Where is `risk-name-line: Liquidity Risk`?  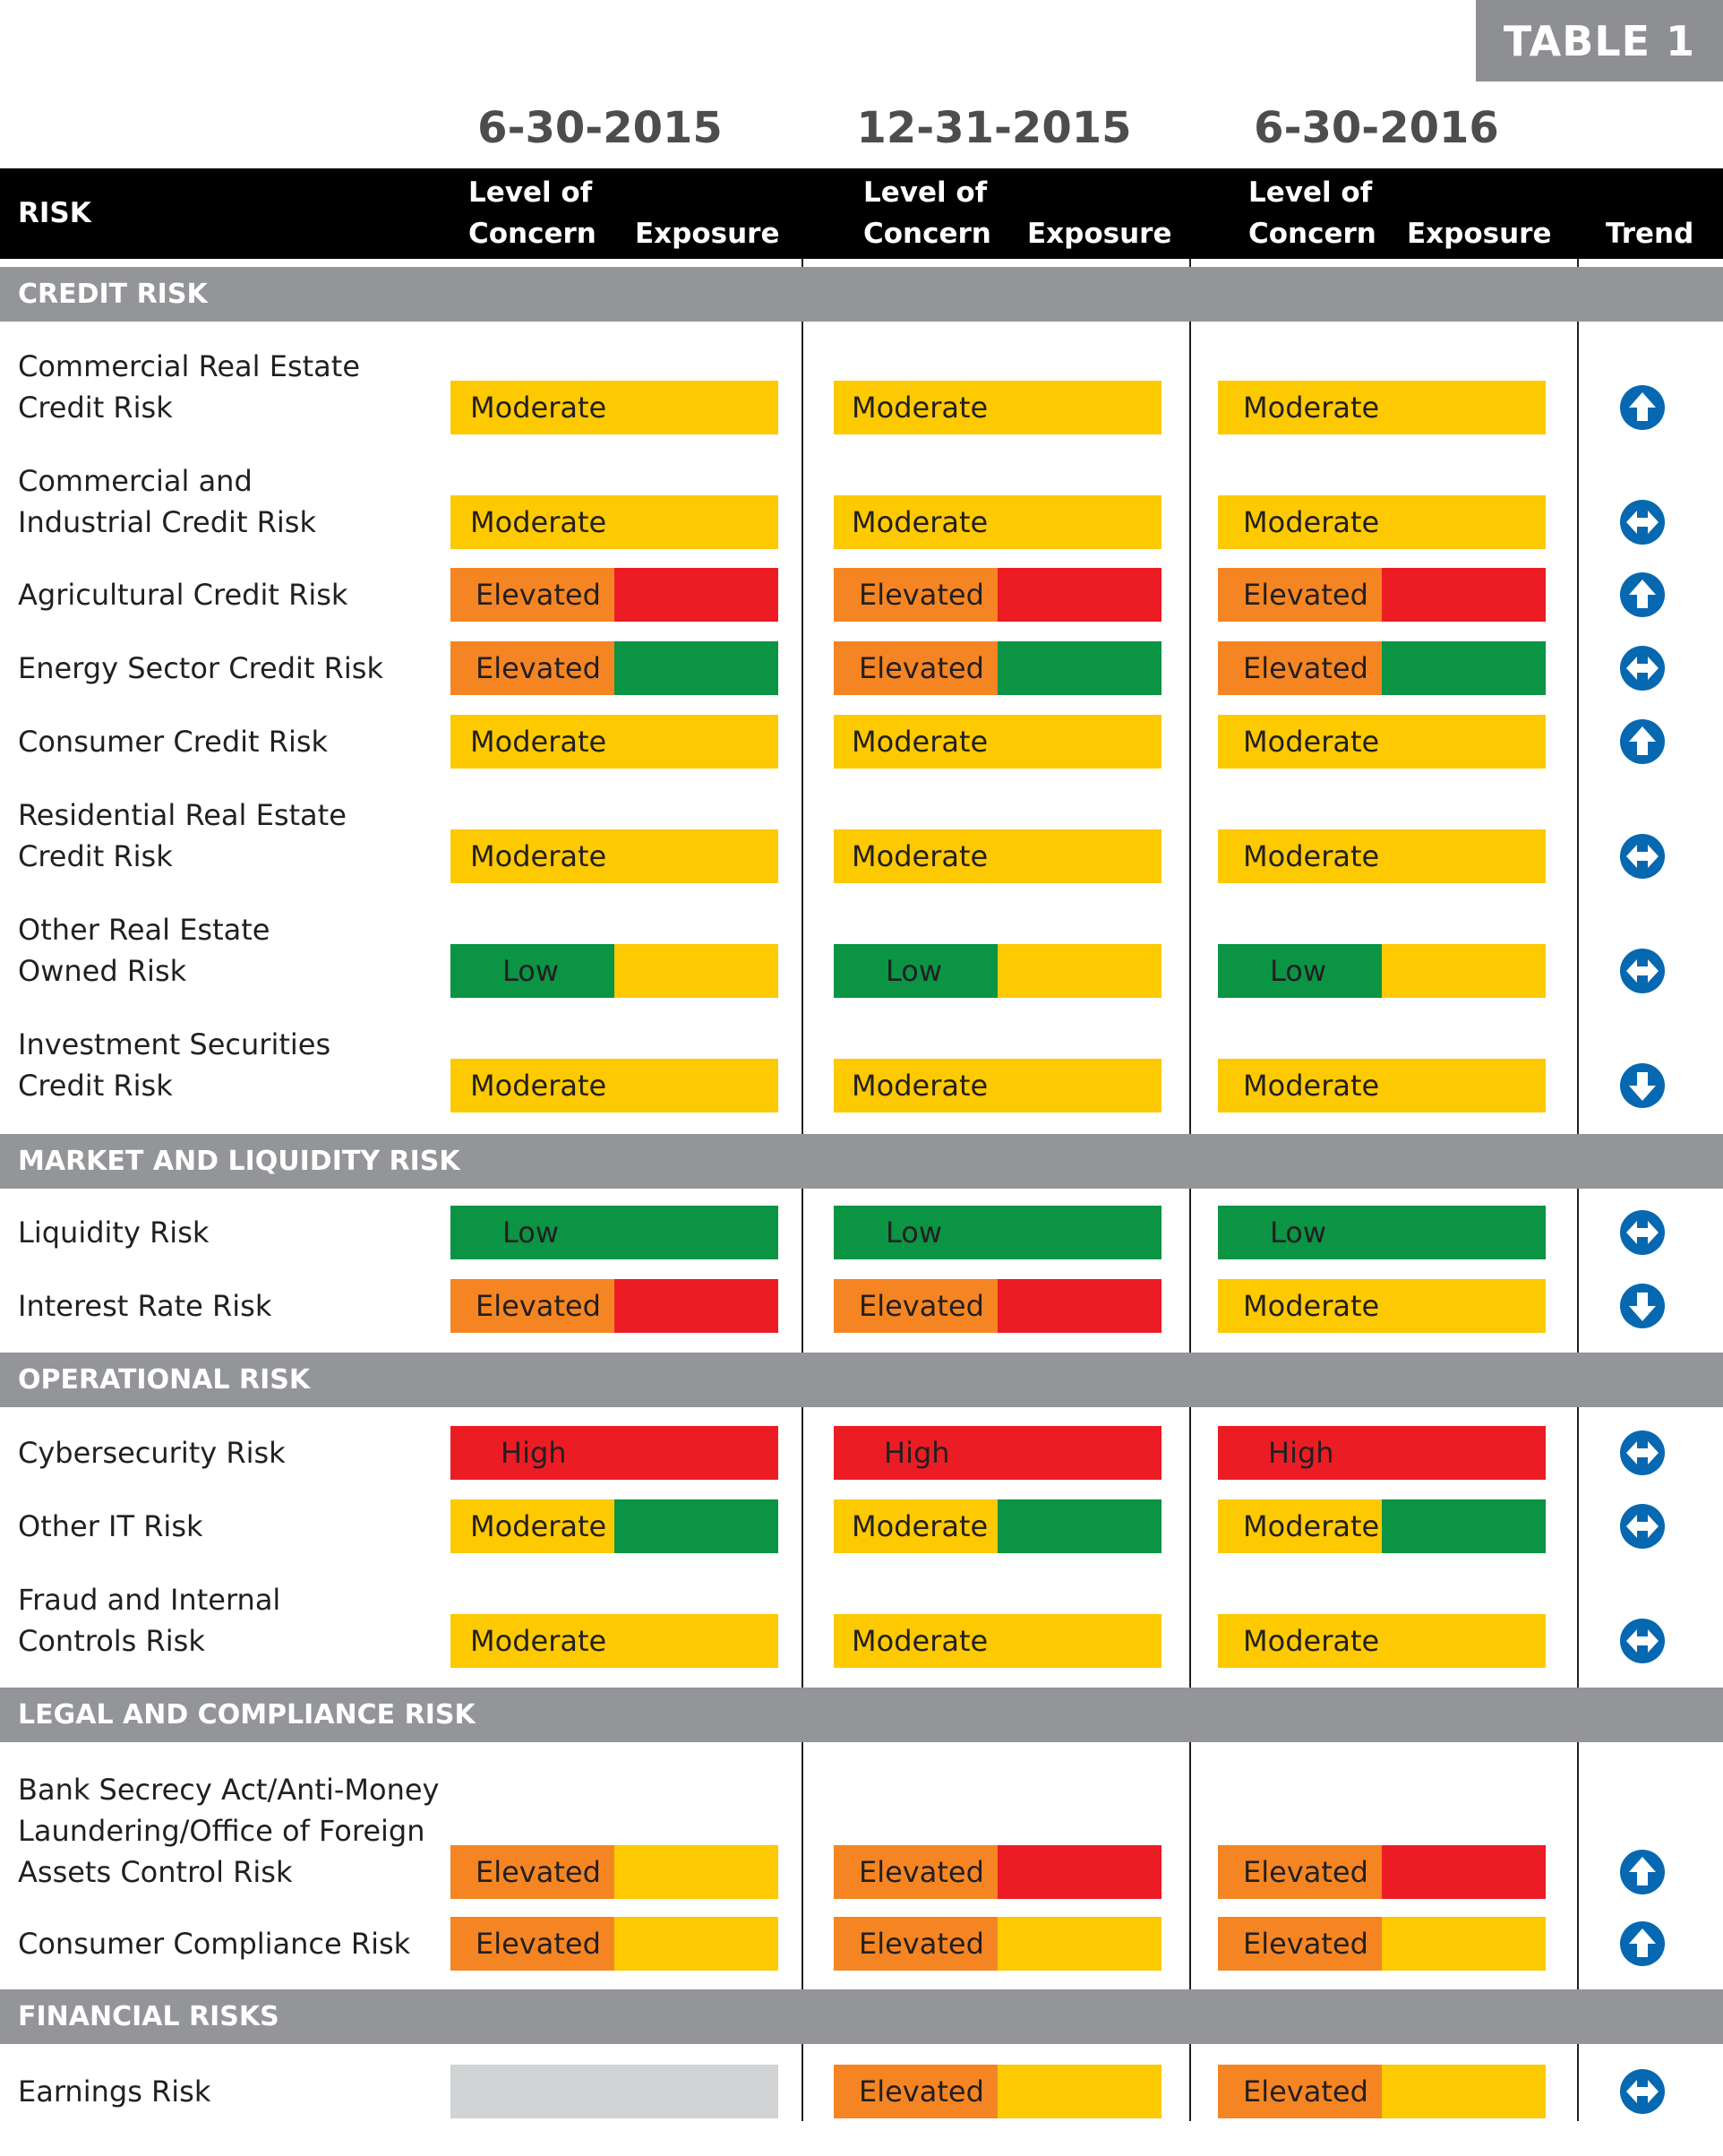
risk-name-line: Liquidity Risk is located at coordinates (114, 1232).